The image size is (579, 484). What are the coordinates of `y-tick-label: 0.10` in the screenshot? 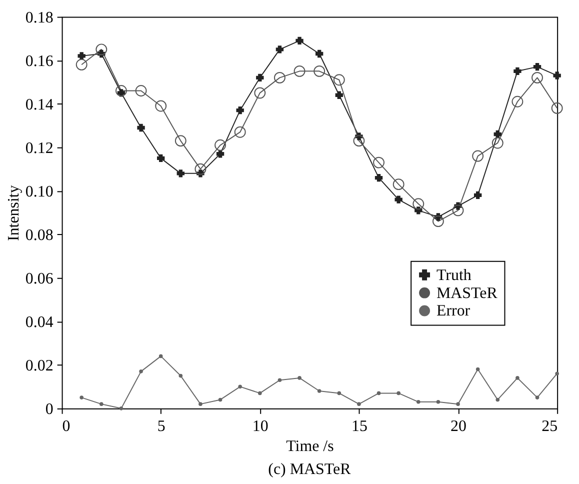 It's located at (39, 191).